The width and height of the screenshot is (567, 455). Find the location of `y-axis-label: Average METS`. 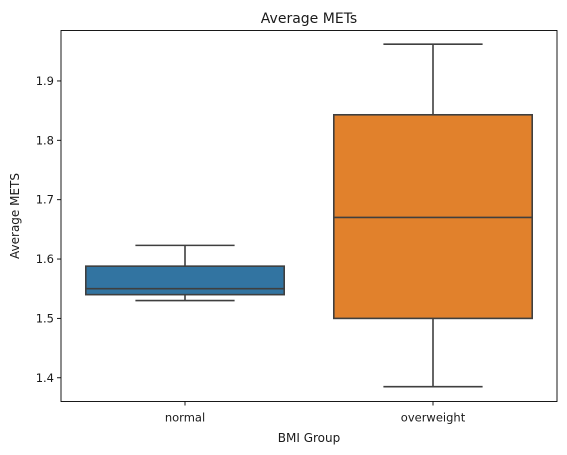

y-axis-label: Average METS is located at coordinates (15, 216).